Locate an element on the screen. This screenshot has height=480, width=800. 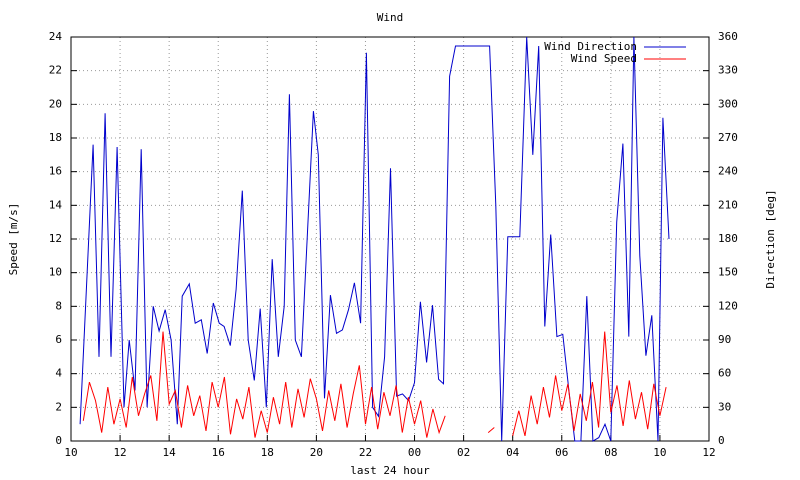
y2-tick-label: 360 is located at coordinates (728, 36).